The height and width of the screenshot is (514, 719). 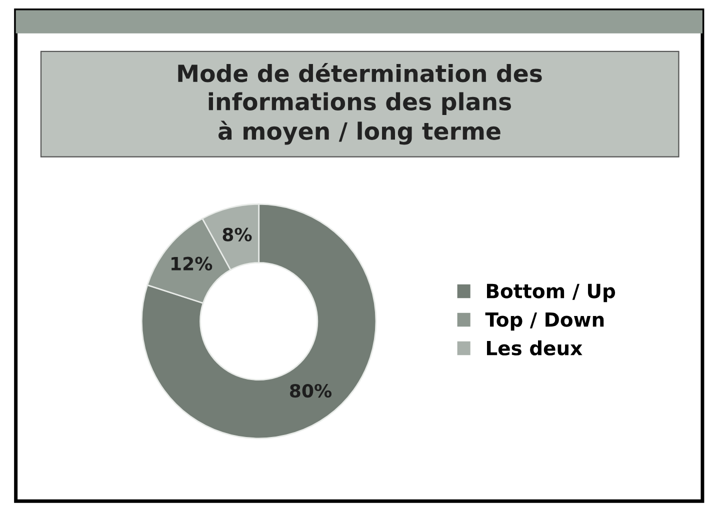 I want to click on legend-label: Top / Down, so click(x=544, y=321).